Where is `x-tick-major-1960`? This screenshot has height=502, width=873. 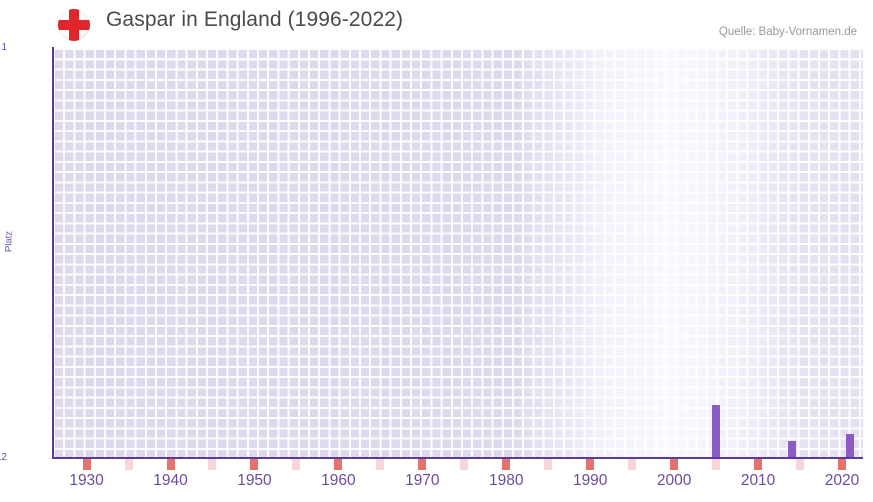 x-tick-major-1960 is located at coordinates (338, 464).